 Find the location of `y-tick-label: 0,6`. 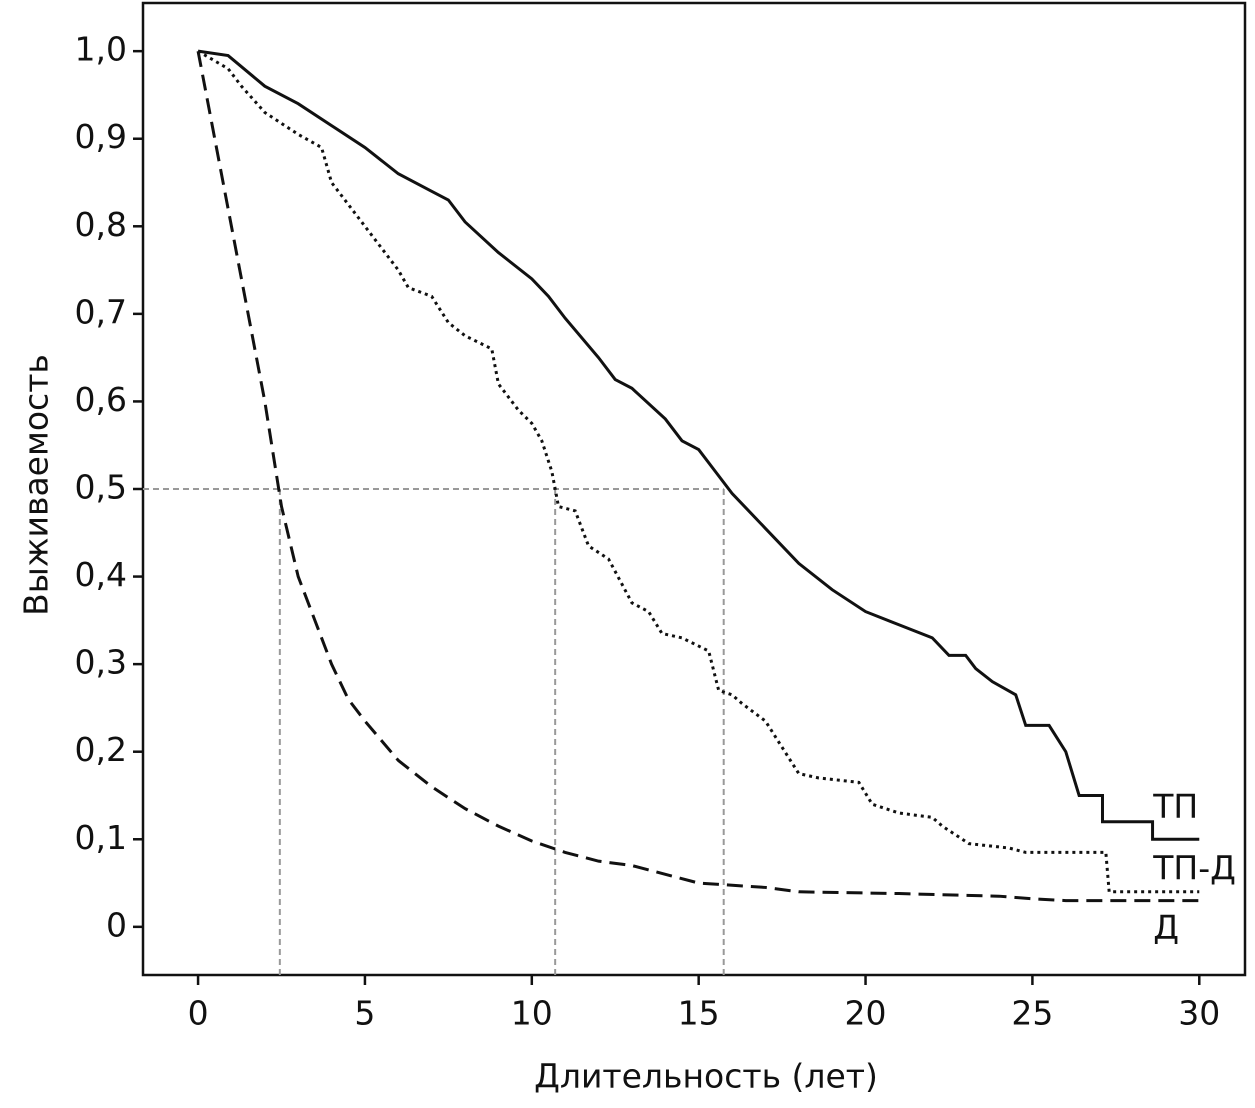

y-tick-label: 0,6 is located at coordinates (101, 399).